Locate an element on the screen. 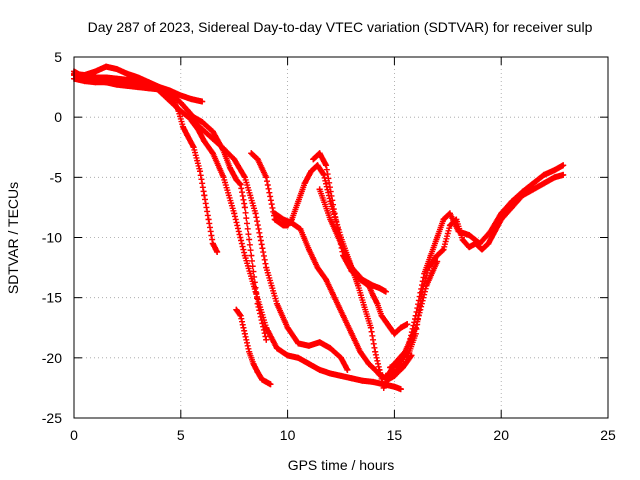 The image size is (640, 480). x-tick-label: 5 is located at coordinates (181, 435).